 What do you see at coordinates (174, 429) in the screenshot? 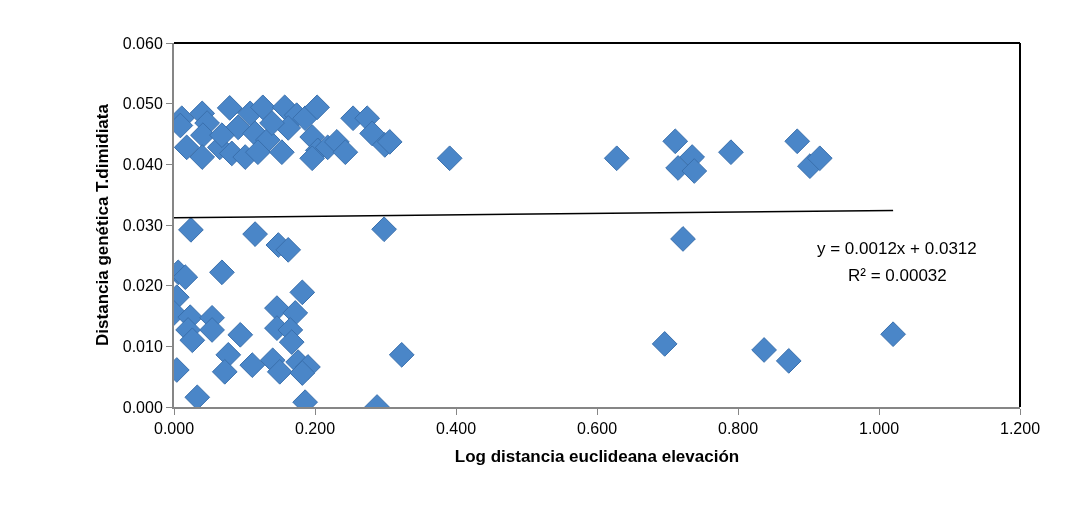
I see `x-tick-label: 0.000` at bounding box center [174, 429].